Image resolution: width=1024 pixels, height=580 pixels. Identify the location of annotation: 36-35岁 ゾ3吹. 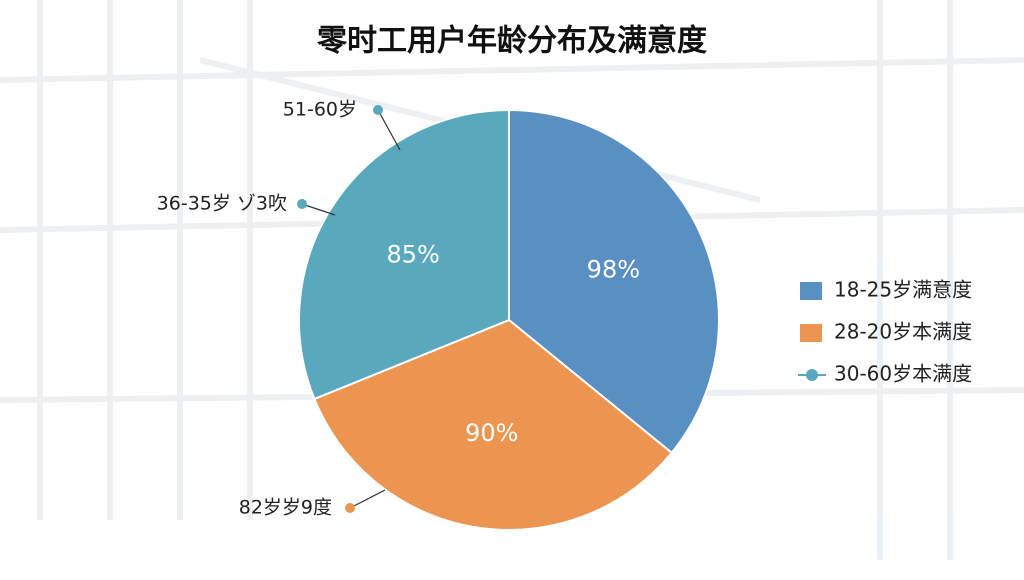
(222, 204).